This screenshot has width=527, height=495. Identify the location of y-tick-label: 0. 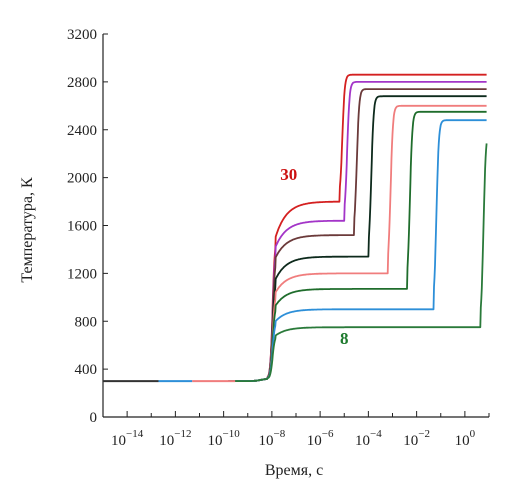
(94, 418).